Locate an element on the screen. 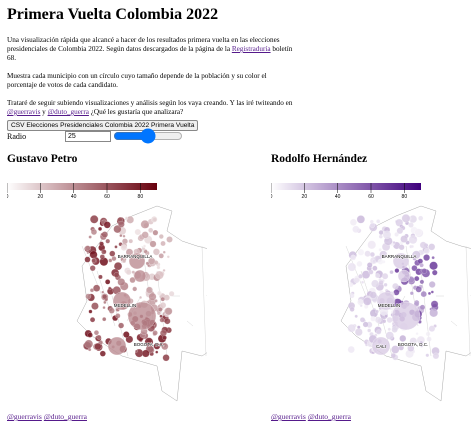  radius-slider is located at coordinates (148, 136).